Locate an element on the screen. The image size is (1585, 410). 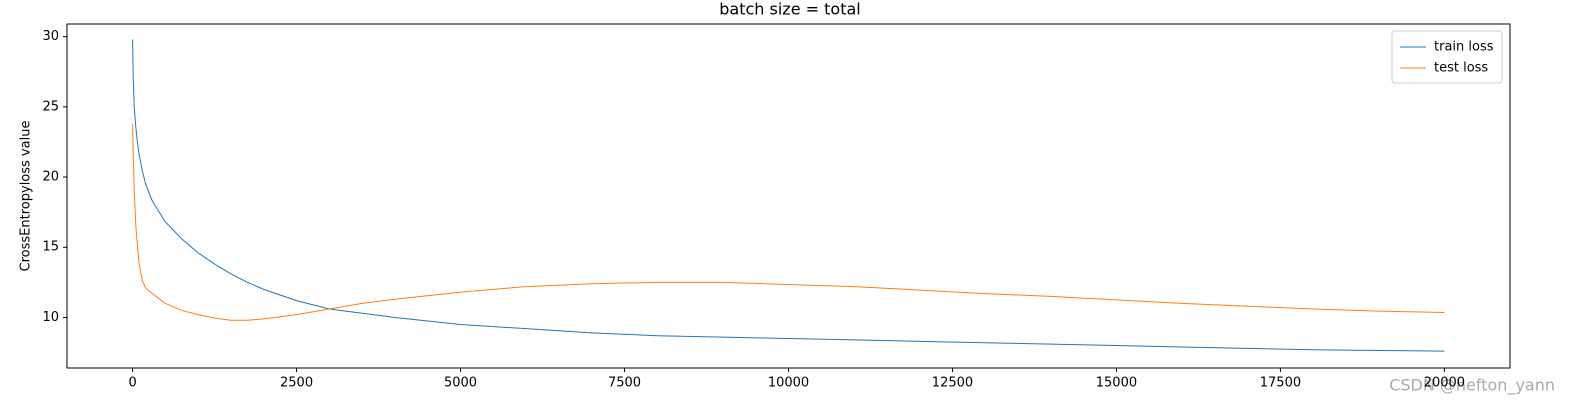
x-tick-label: 17500 is located at coordinates (1280, 383).